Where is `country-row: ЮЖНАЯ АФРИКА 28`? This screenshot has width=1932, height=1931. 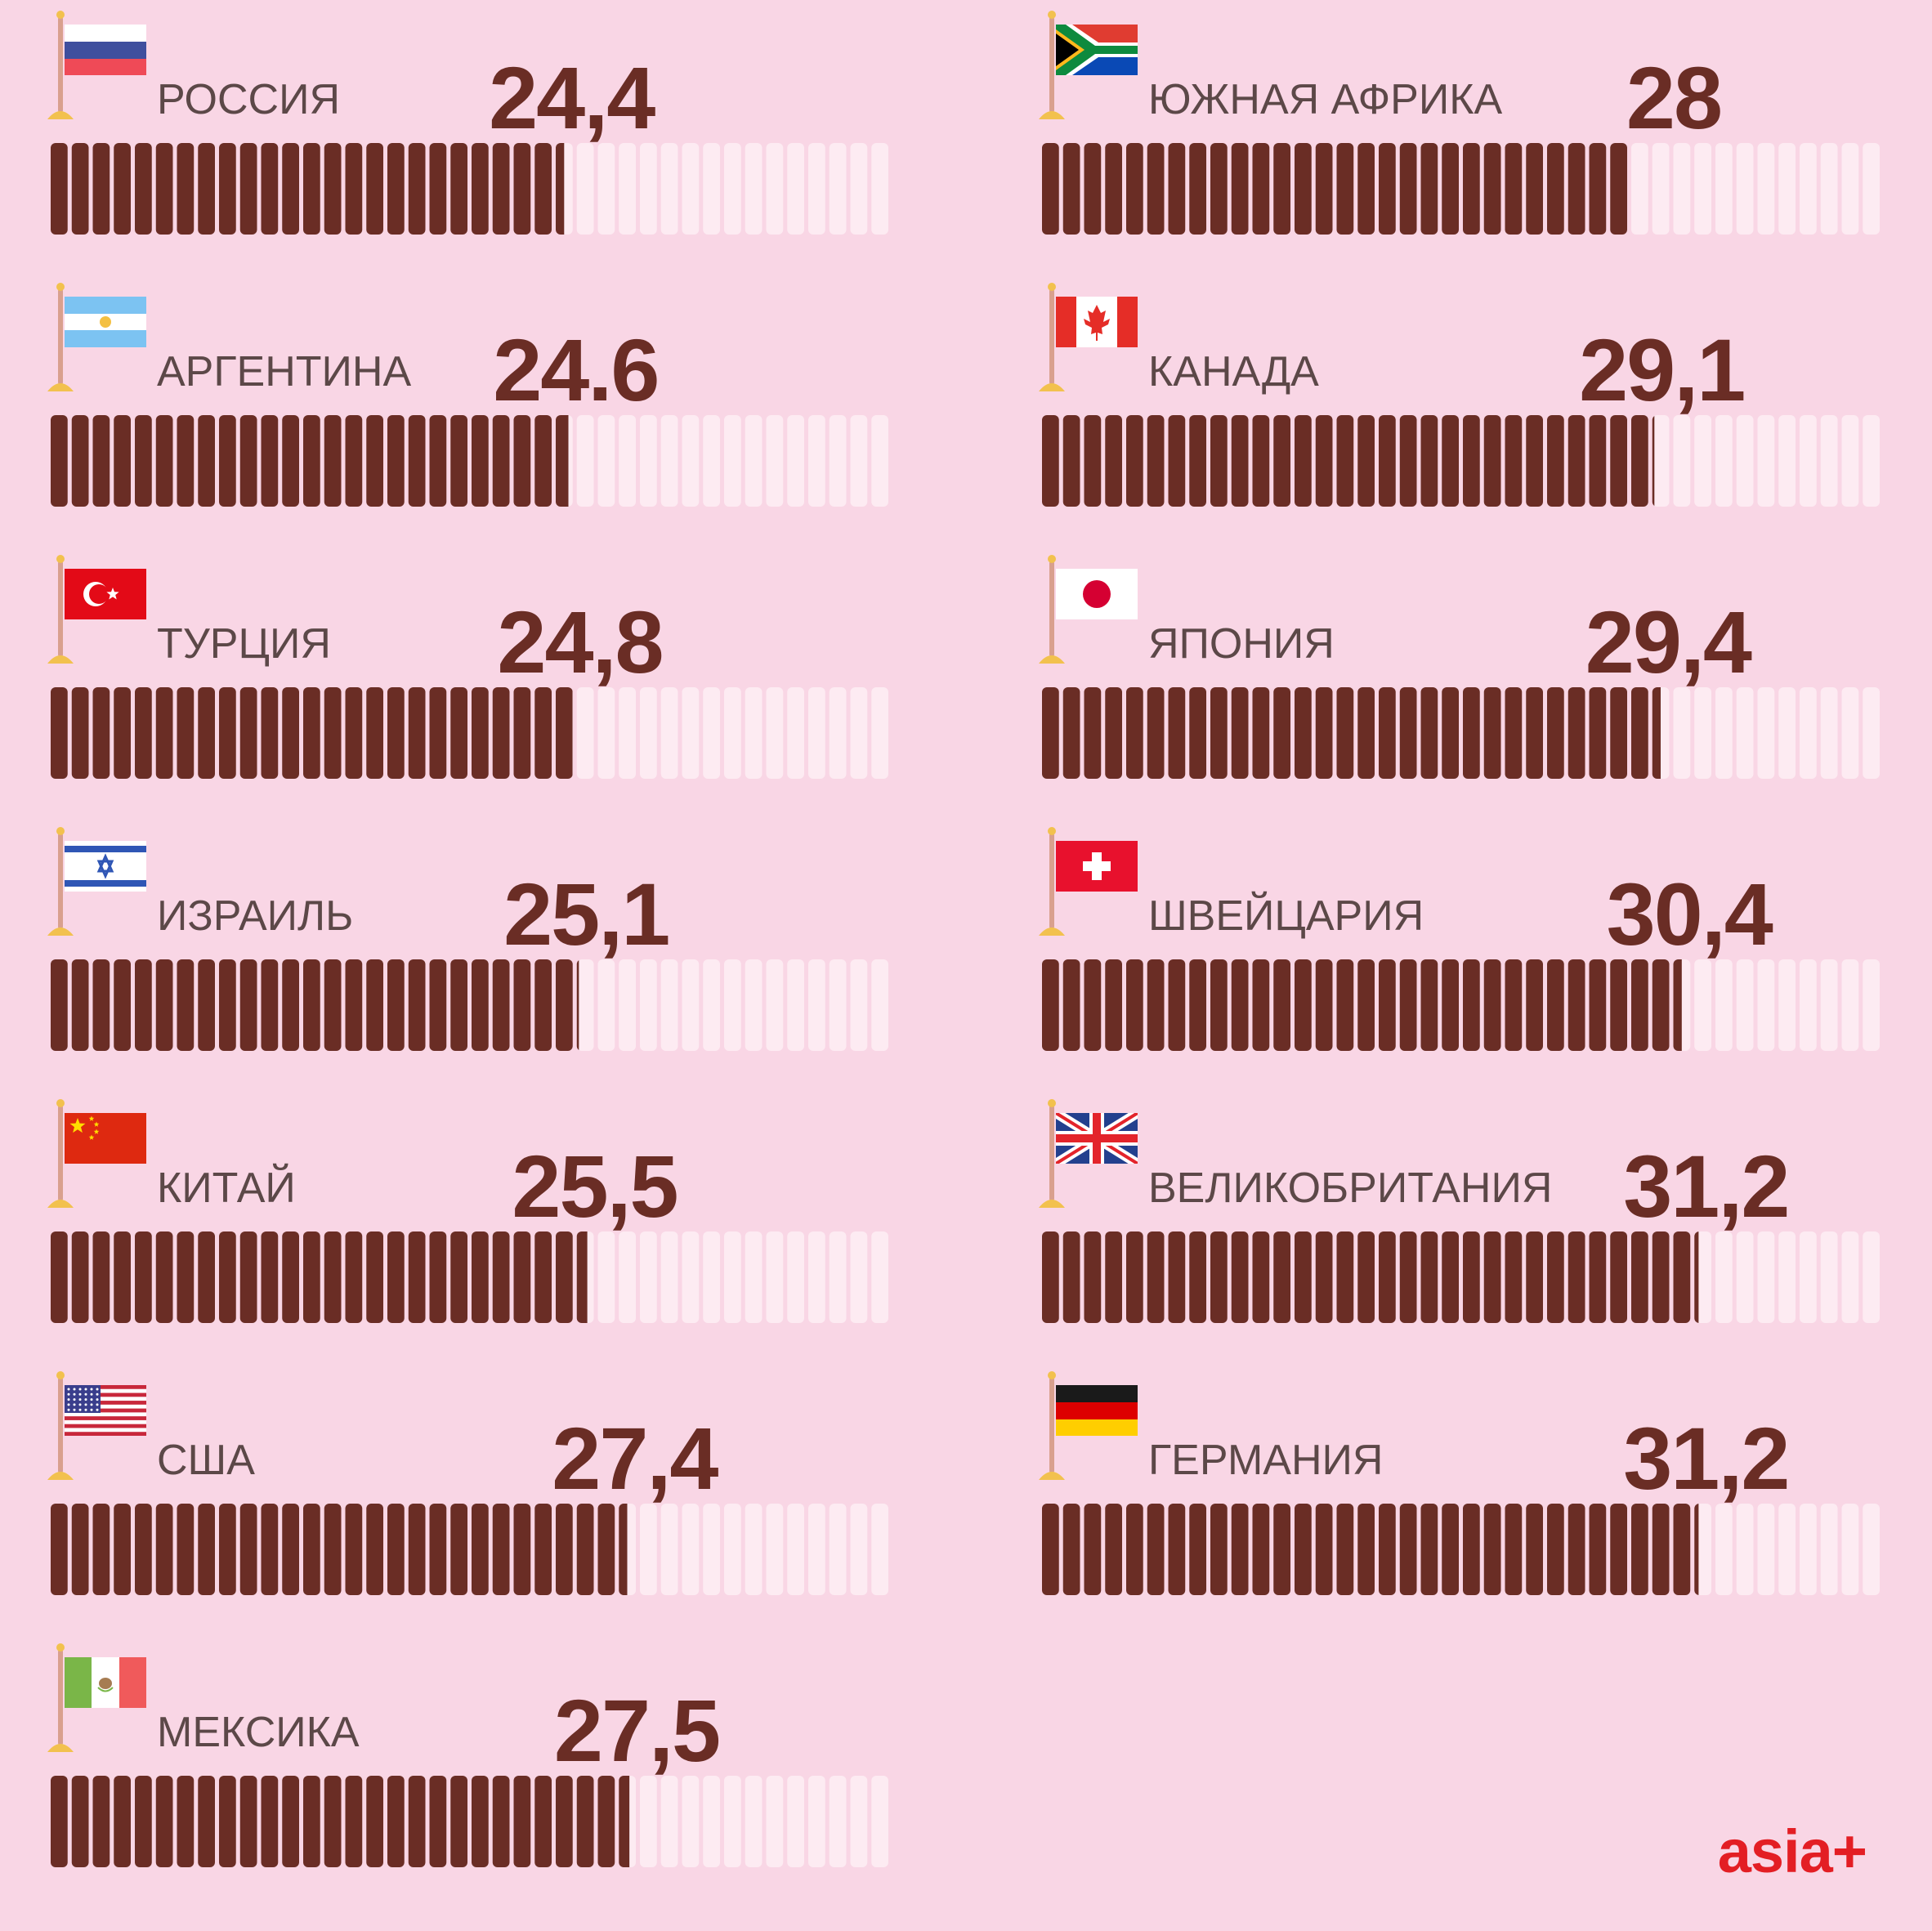 country-row: ЮЖНАЯ АФРИКА 28 is located at coordinates (1459, 123).